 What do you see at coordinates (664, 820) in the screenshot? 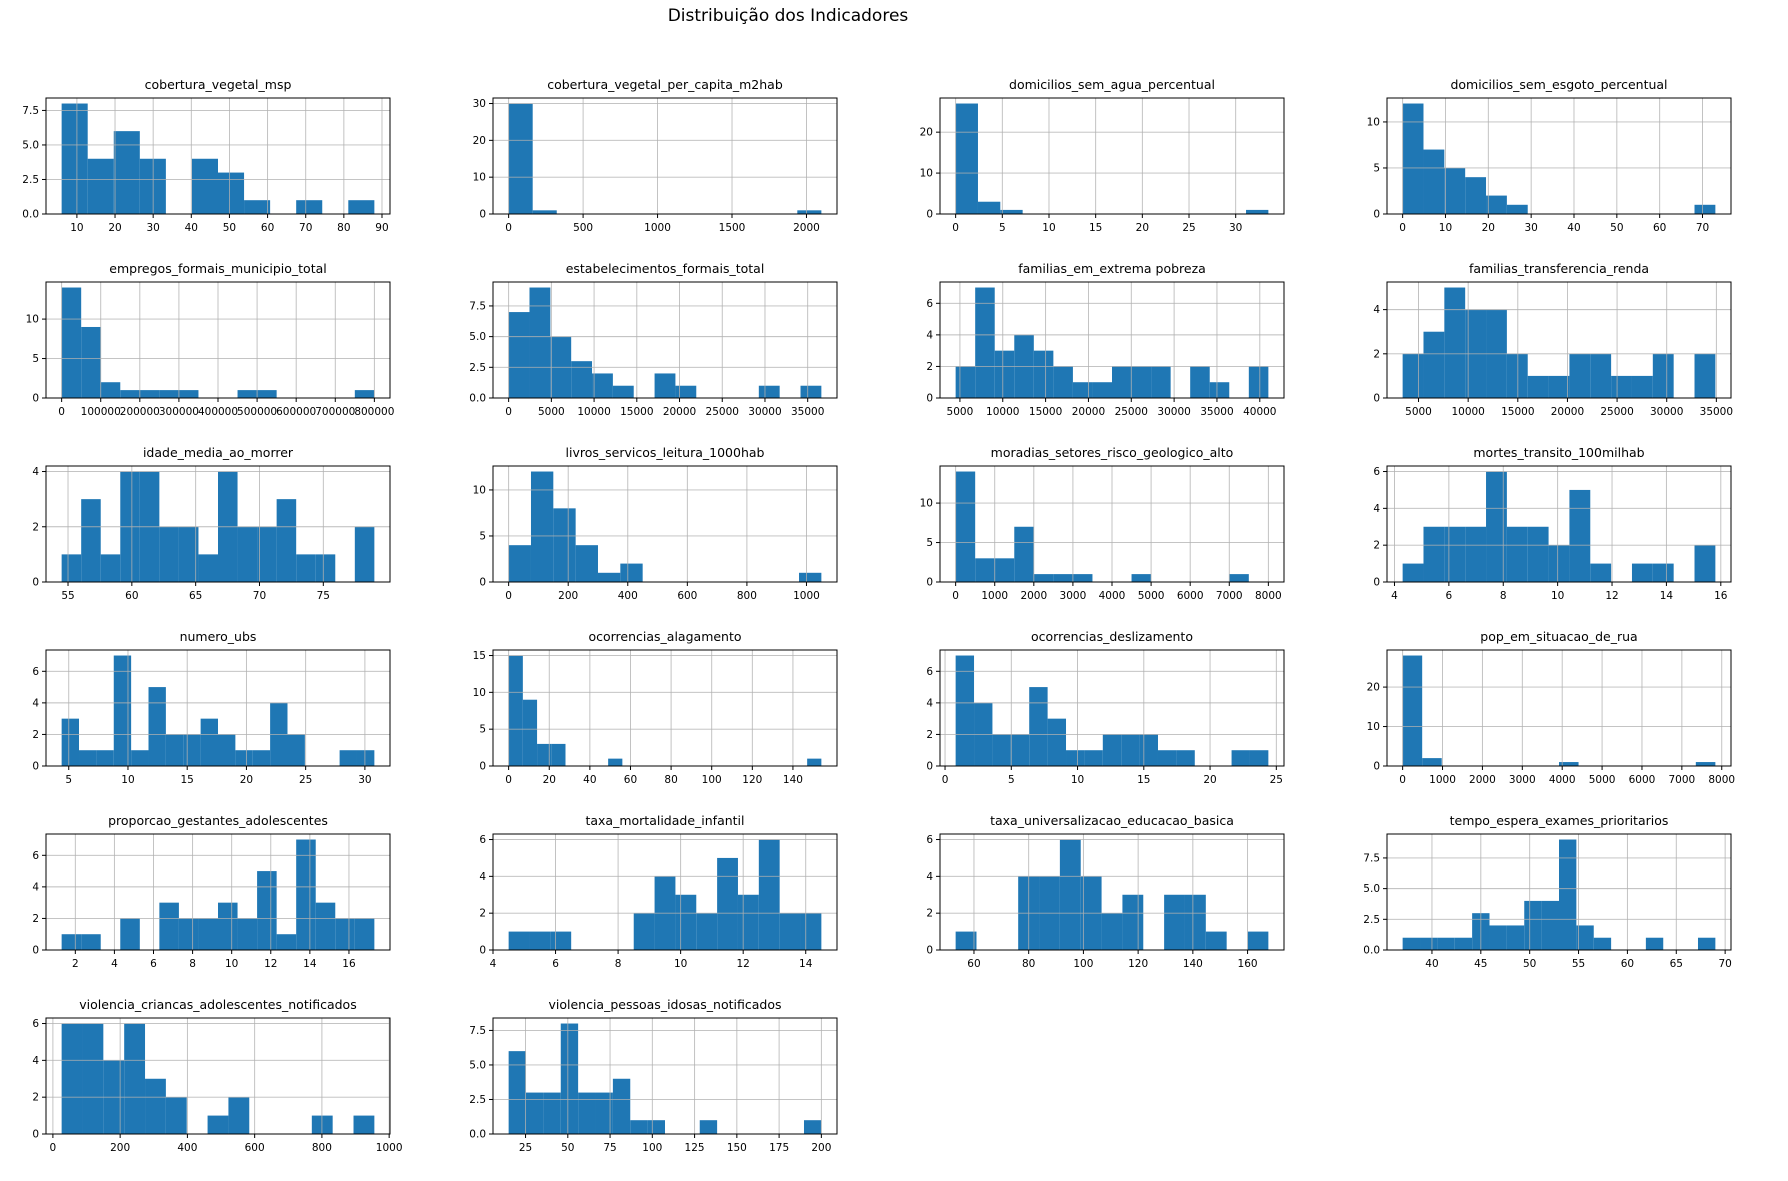
I see `subplot-title: taxa_mortalidade_infantil` at bounding box center [664, 820].